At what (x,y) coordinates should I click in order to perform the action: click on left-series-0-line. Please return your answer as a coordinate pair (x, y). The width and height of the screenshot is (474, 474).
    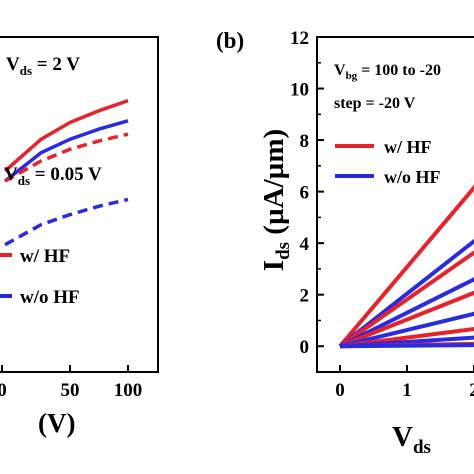
    Looking at the image, I should click on (66, 135).